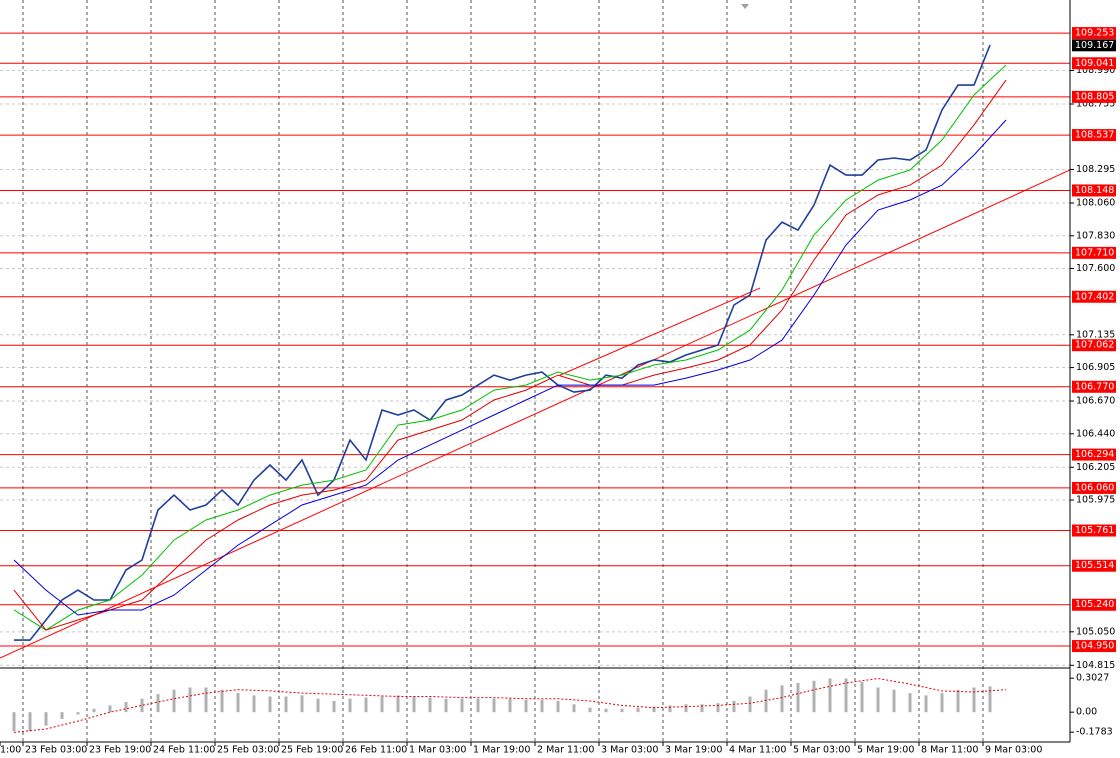  What do you see at coordinates (1094, 386) in the screenshot?
I see `level-label: 106.770` at bounding box center [1094, 386].